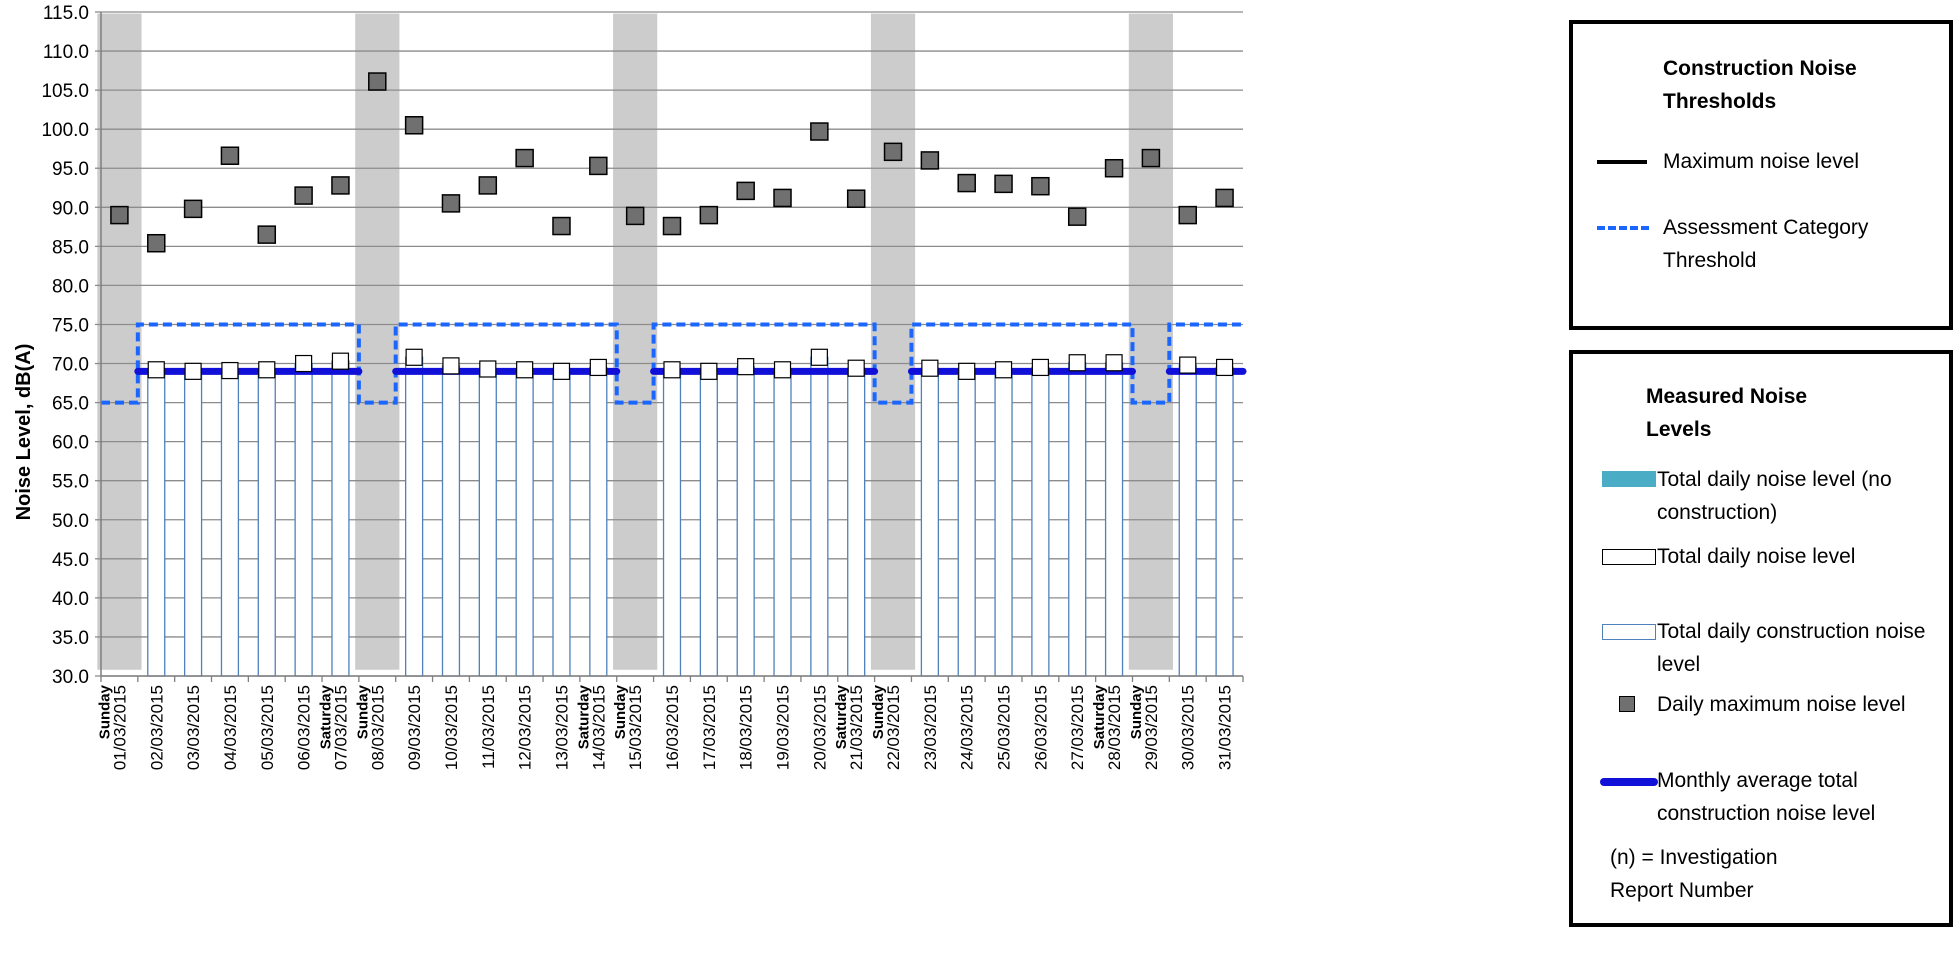 This screenshot has height=979, width=1957. Describe the element at coordinates (1187, 215) in the screenshot. I see `daily-max-marker-30/03/2015` at that location.